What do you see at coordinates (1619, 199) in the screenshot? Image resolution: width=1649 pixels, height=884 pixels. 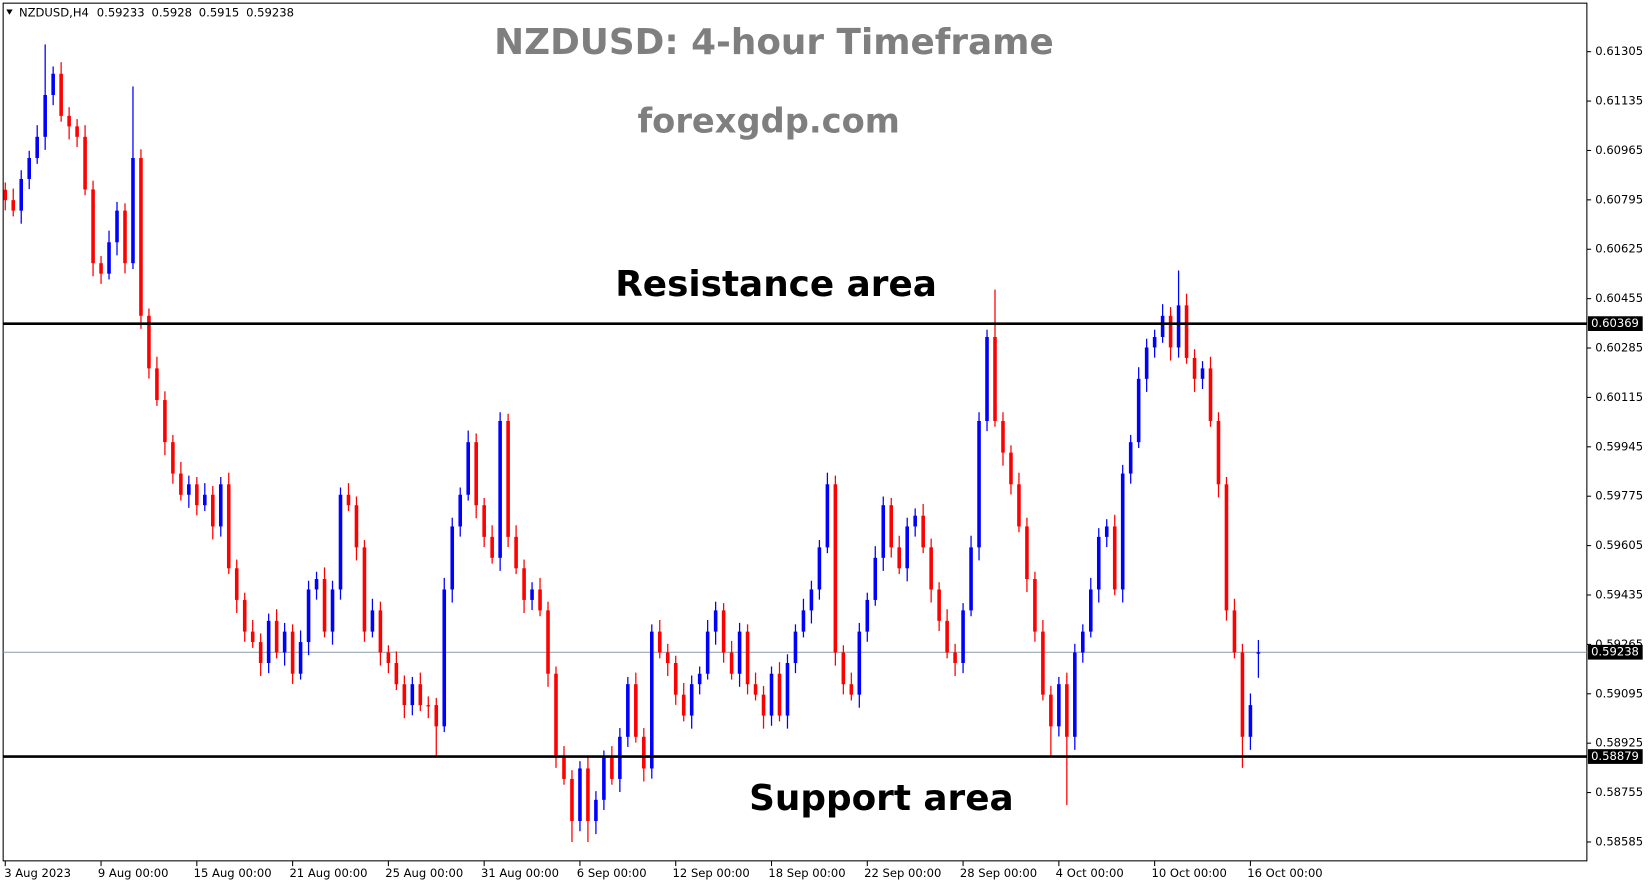 I see `y-tick-label: 0.60795` at bounding box center [1619, 199].